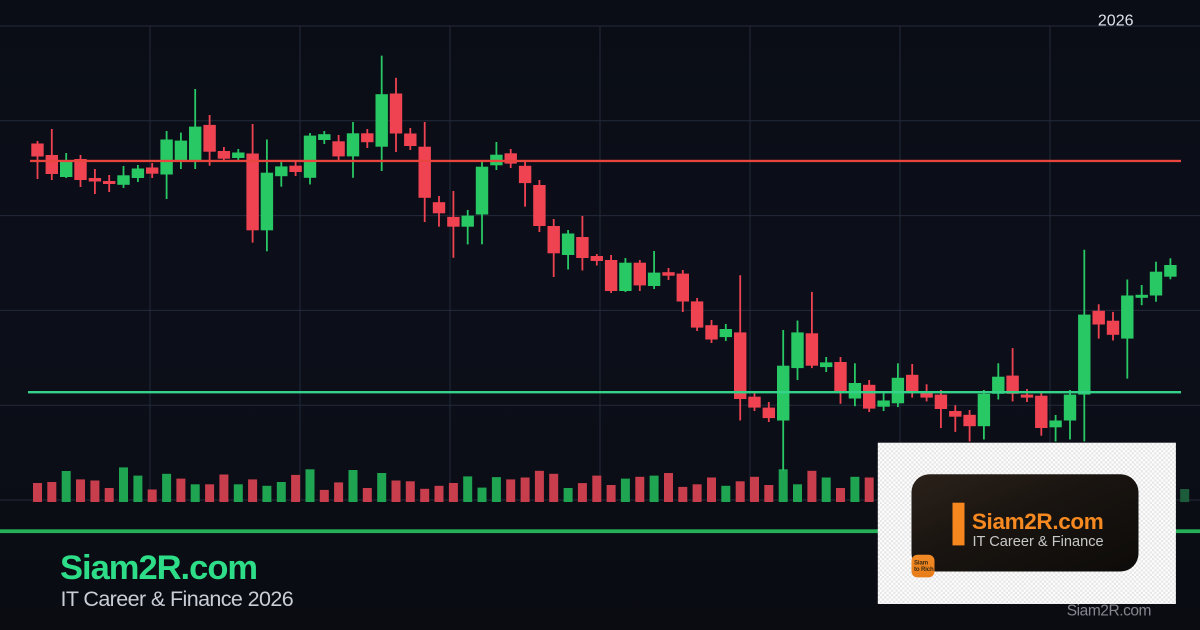 Image resolution: width=1200 pixels, height=630 pixels. Describe the element at coordinates (921, 562) in the screenshot. I see `svg-text: Siam` at that location.